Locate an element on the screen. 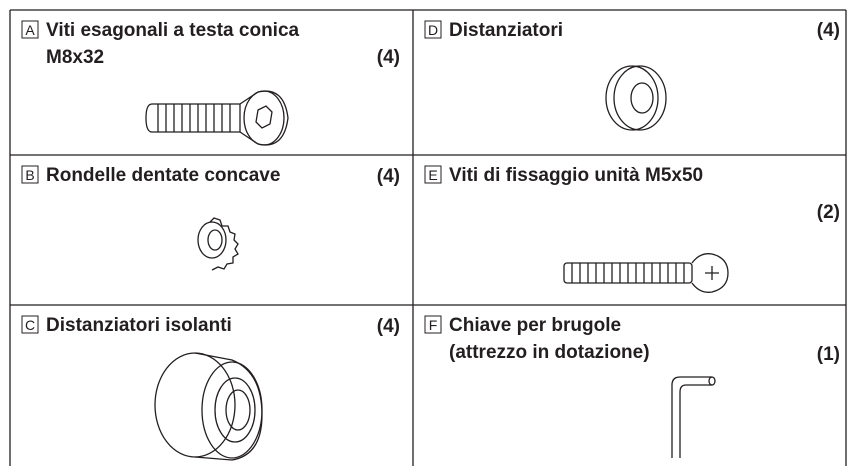  item-name: (attrezzo in dotazione) is located at coordinates (549, 352).